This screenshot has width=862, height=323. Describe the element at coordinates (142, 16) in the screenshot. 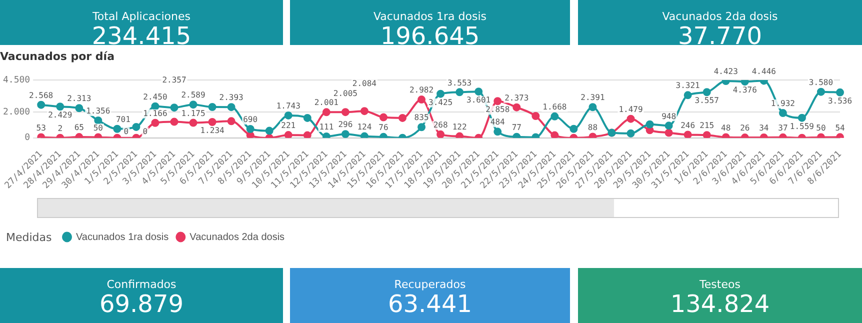

I see `text: Total Aplicaciones` at that location.